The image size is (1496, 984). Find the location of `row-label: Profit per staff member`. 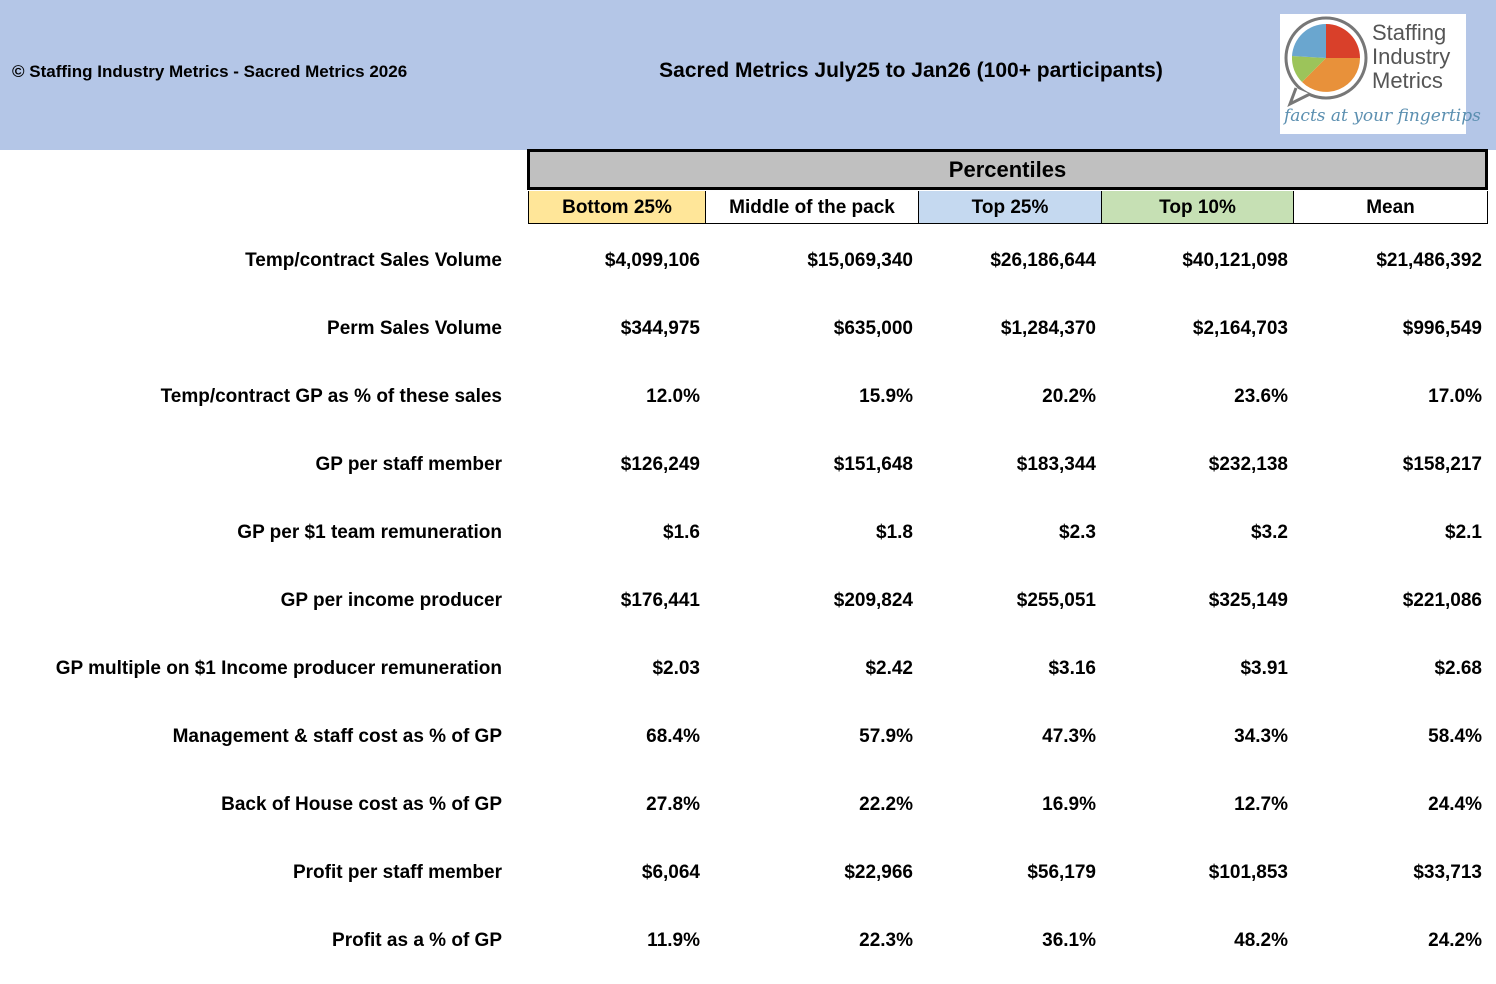

row-label: Profit per staff member is located at coordinates (397, 872).